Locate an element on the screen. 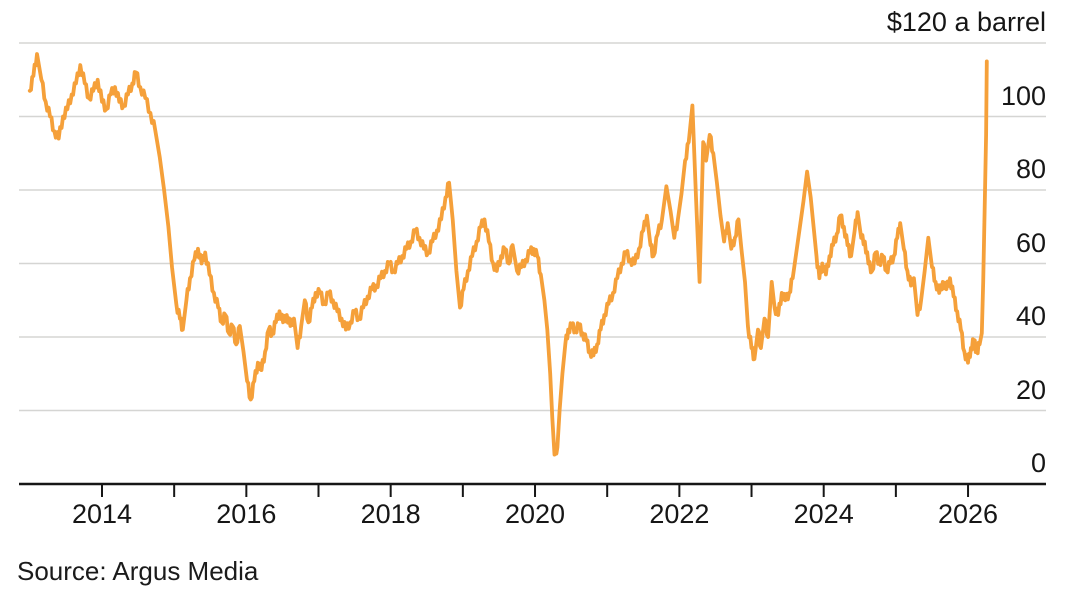 This screenshot has width=1080, height=592. x-axis-tick-label: 2020 is located at coordinates (535, 514).